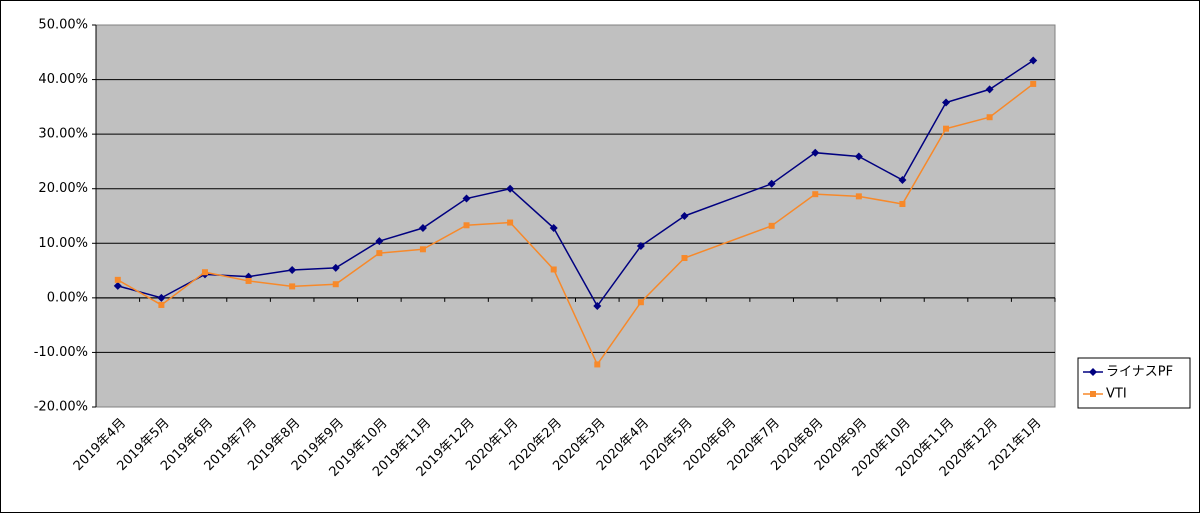 This screenshot has width=1200, height=513. I want to click on y-tick-label: 10.00%, so click(63, 243).